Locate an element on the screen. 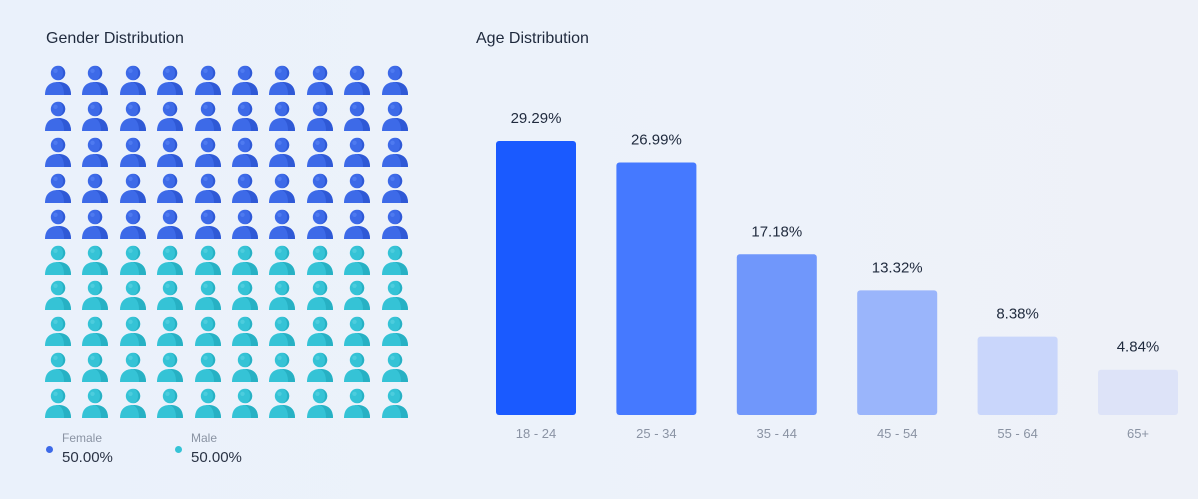 This screenshot has width=1198, height=499. bar-value-label-5: 8.38% is located at coordinates (1017, 314).